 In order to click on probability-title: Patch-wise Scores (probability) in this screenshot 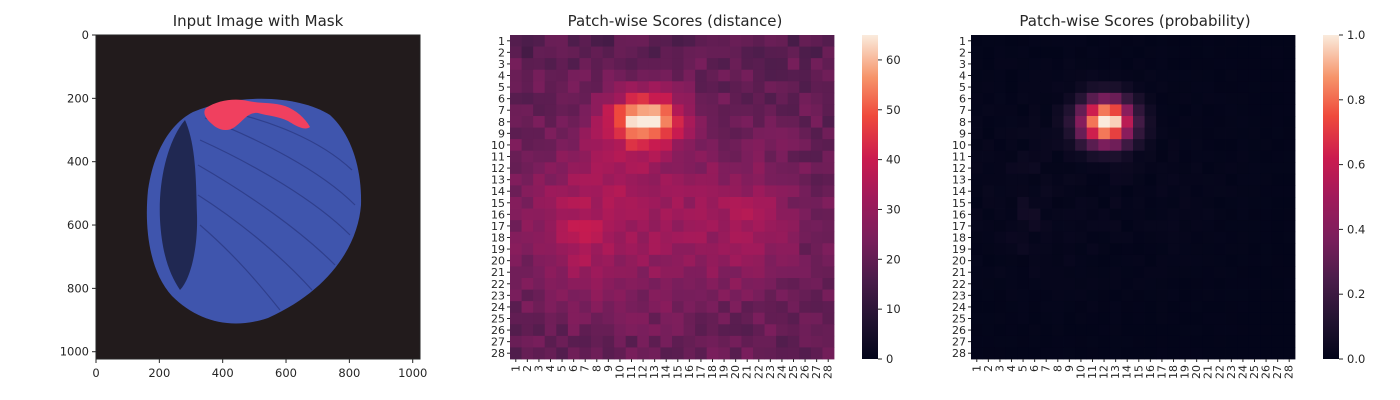, I will do `click(1134, 21)`.